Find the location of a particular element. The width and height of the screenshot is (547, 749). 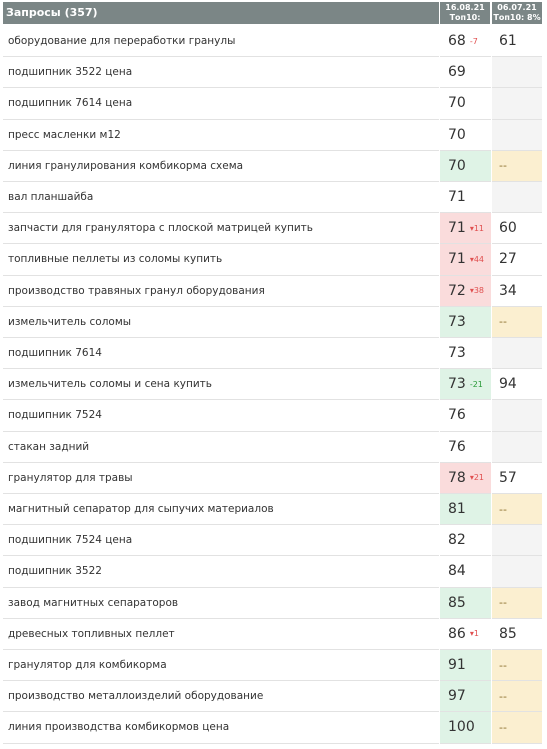

header-col: 06.07.21 Топ10: 8% is located at coordinates (517, 13).